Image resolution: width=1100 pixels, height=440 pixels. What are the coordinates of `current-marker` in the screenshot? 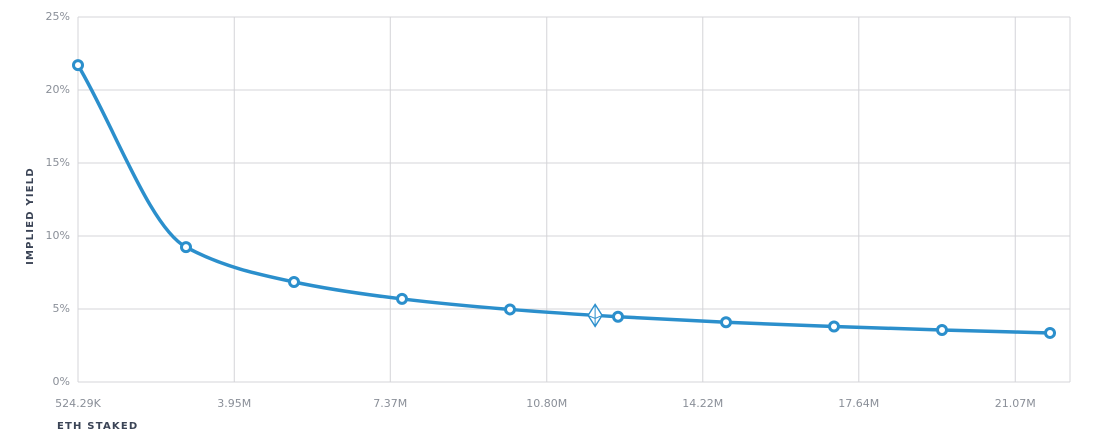 It's located at (595, 315).